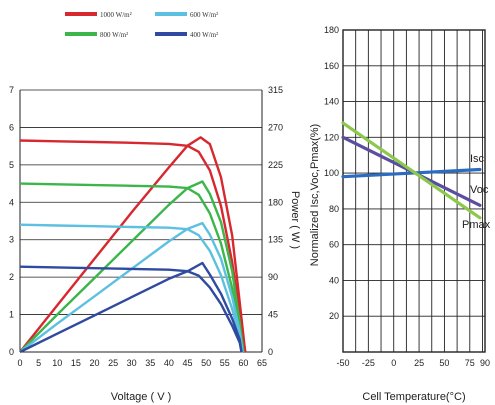 The image size is (495, 405). Describe the element at coordinates (485, 363) in the screenshot. I see `x-tick-label: 90` at that location.